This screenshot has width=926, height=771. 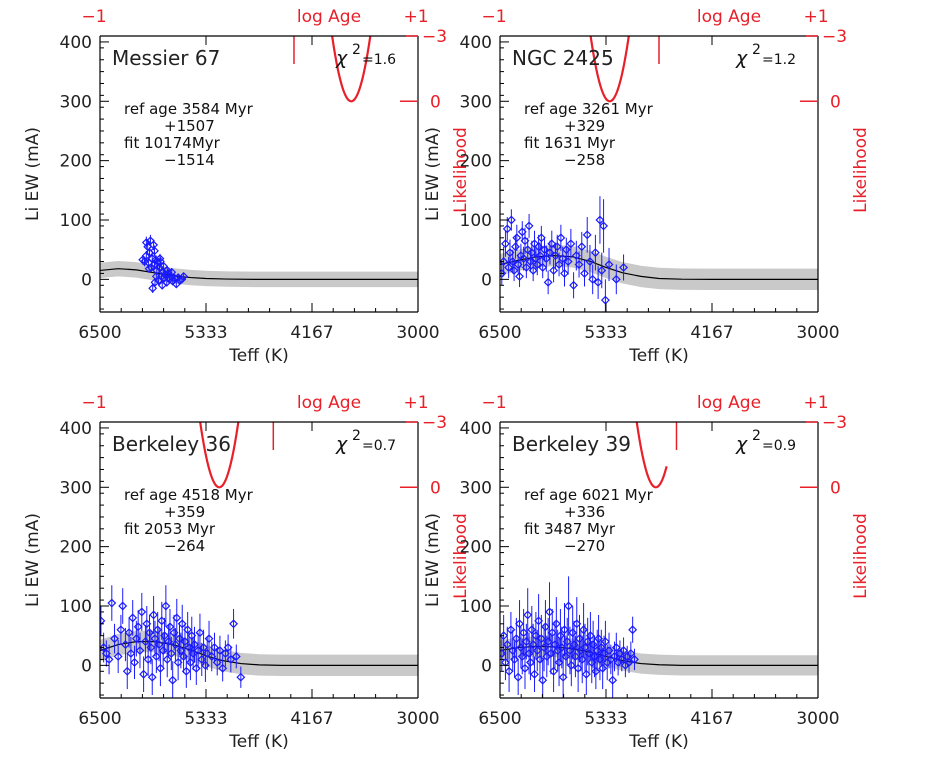 What do you see at coordinates (417, 333) in the screenshot?
I see `x-tick-label: 3000` at bounding box center [417, 333].